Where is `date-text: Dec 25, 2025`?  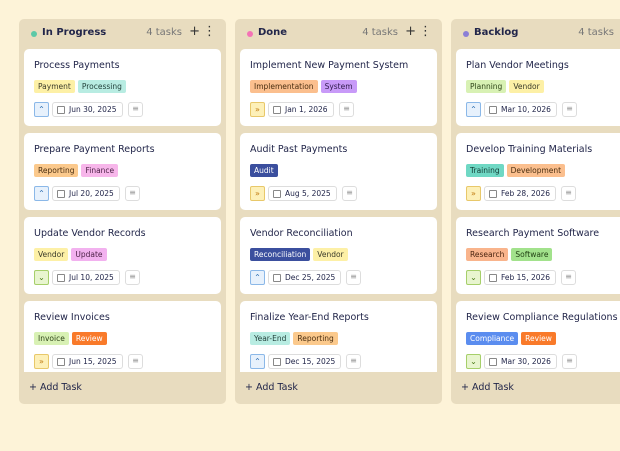
date-text: Dec 25, 2025 is located at coordinates (310, 277).